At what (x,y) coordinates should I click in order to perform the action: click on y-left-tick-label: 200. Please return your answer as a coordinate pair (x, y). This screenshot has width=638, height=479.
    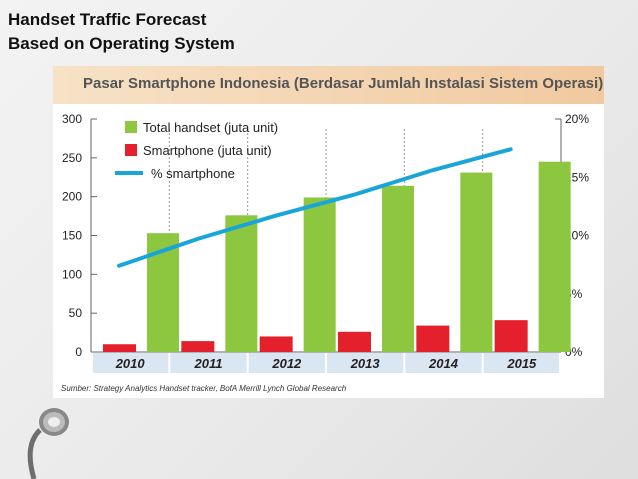
    Looking at the image, I should click on (72, 197).